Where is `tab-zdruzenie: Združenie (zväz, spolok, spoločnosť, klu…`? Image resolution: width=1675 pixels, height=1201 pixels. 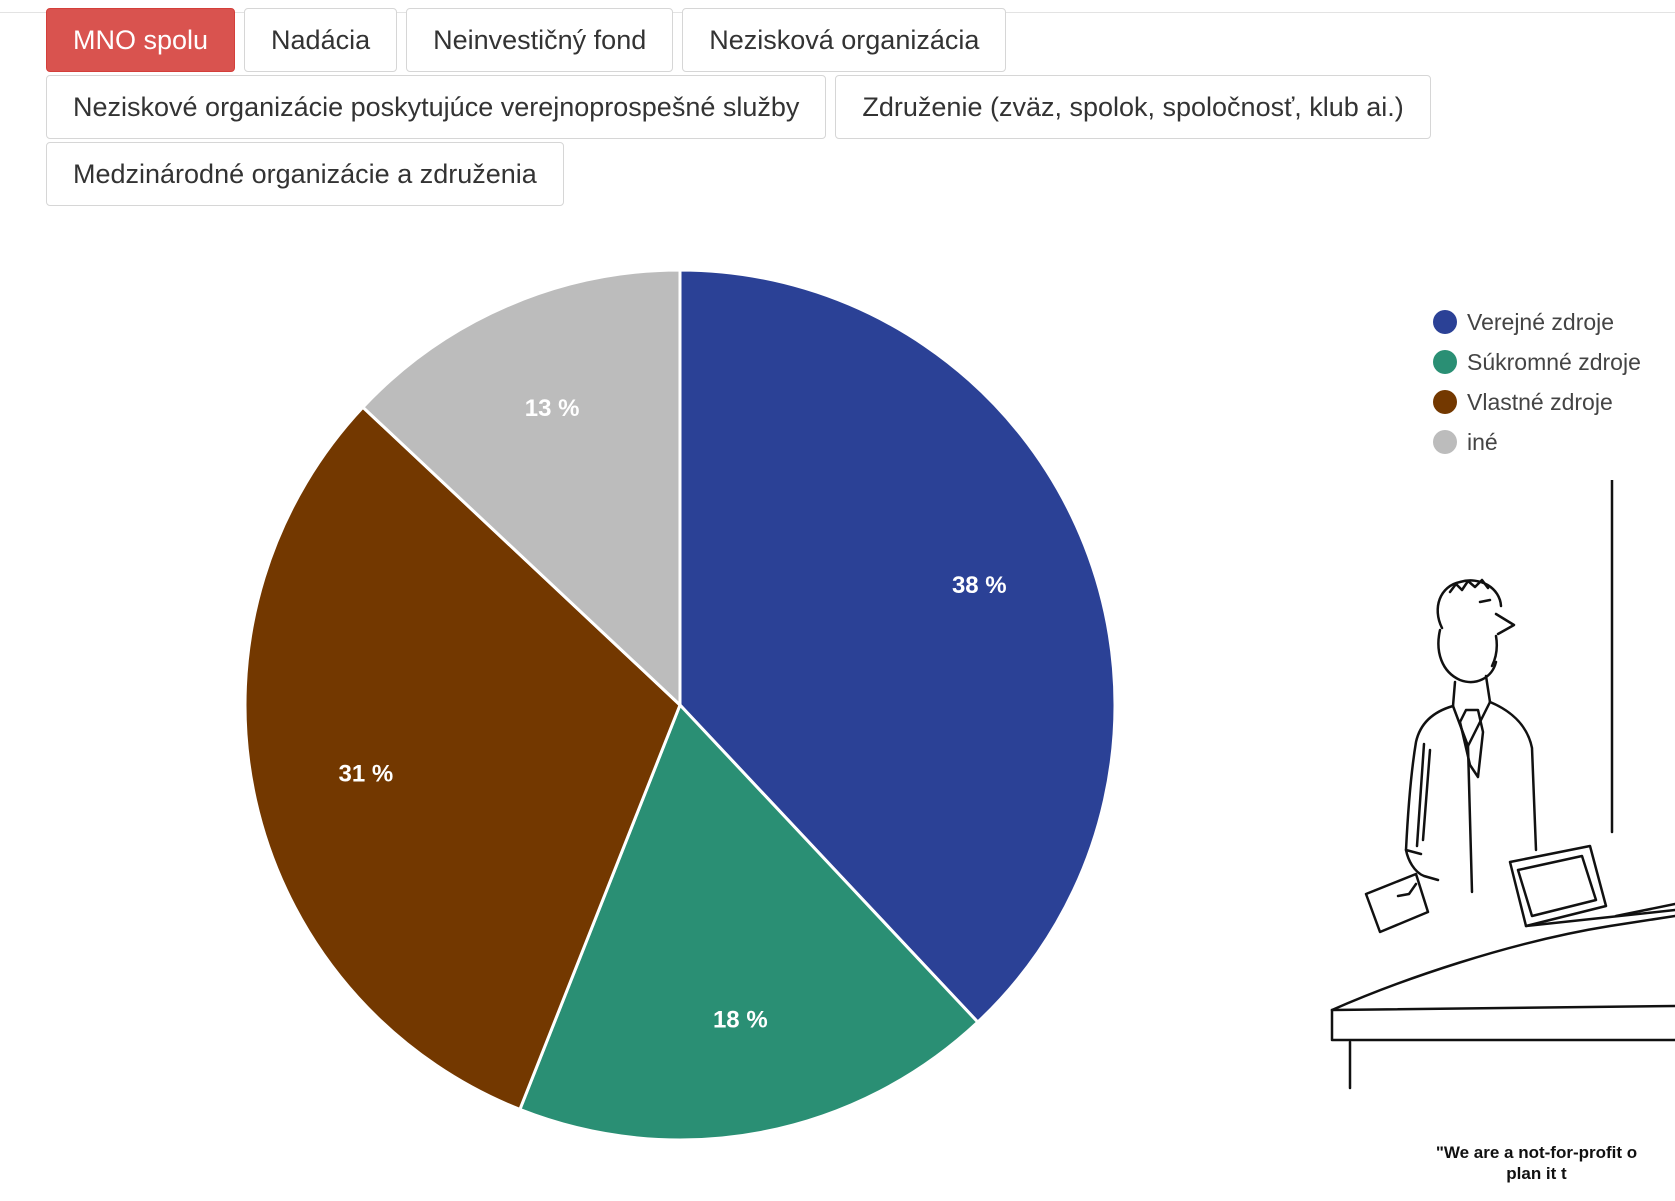
tab-zdruzenie: Združenie (zväz, spolok, spoločnosť, klu… is located at coordinates (1133, 107).